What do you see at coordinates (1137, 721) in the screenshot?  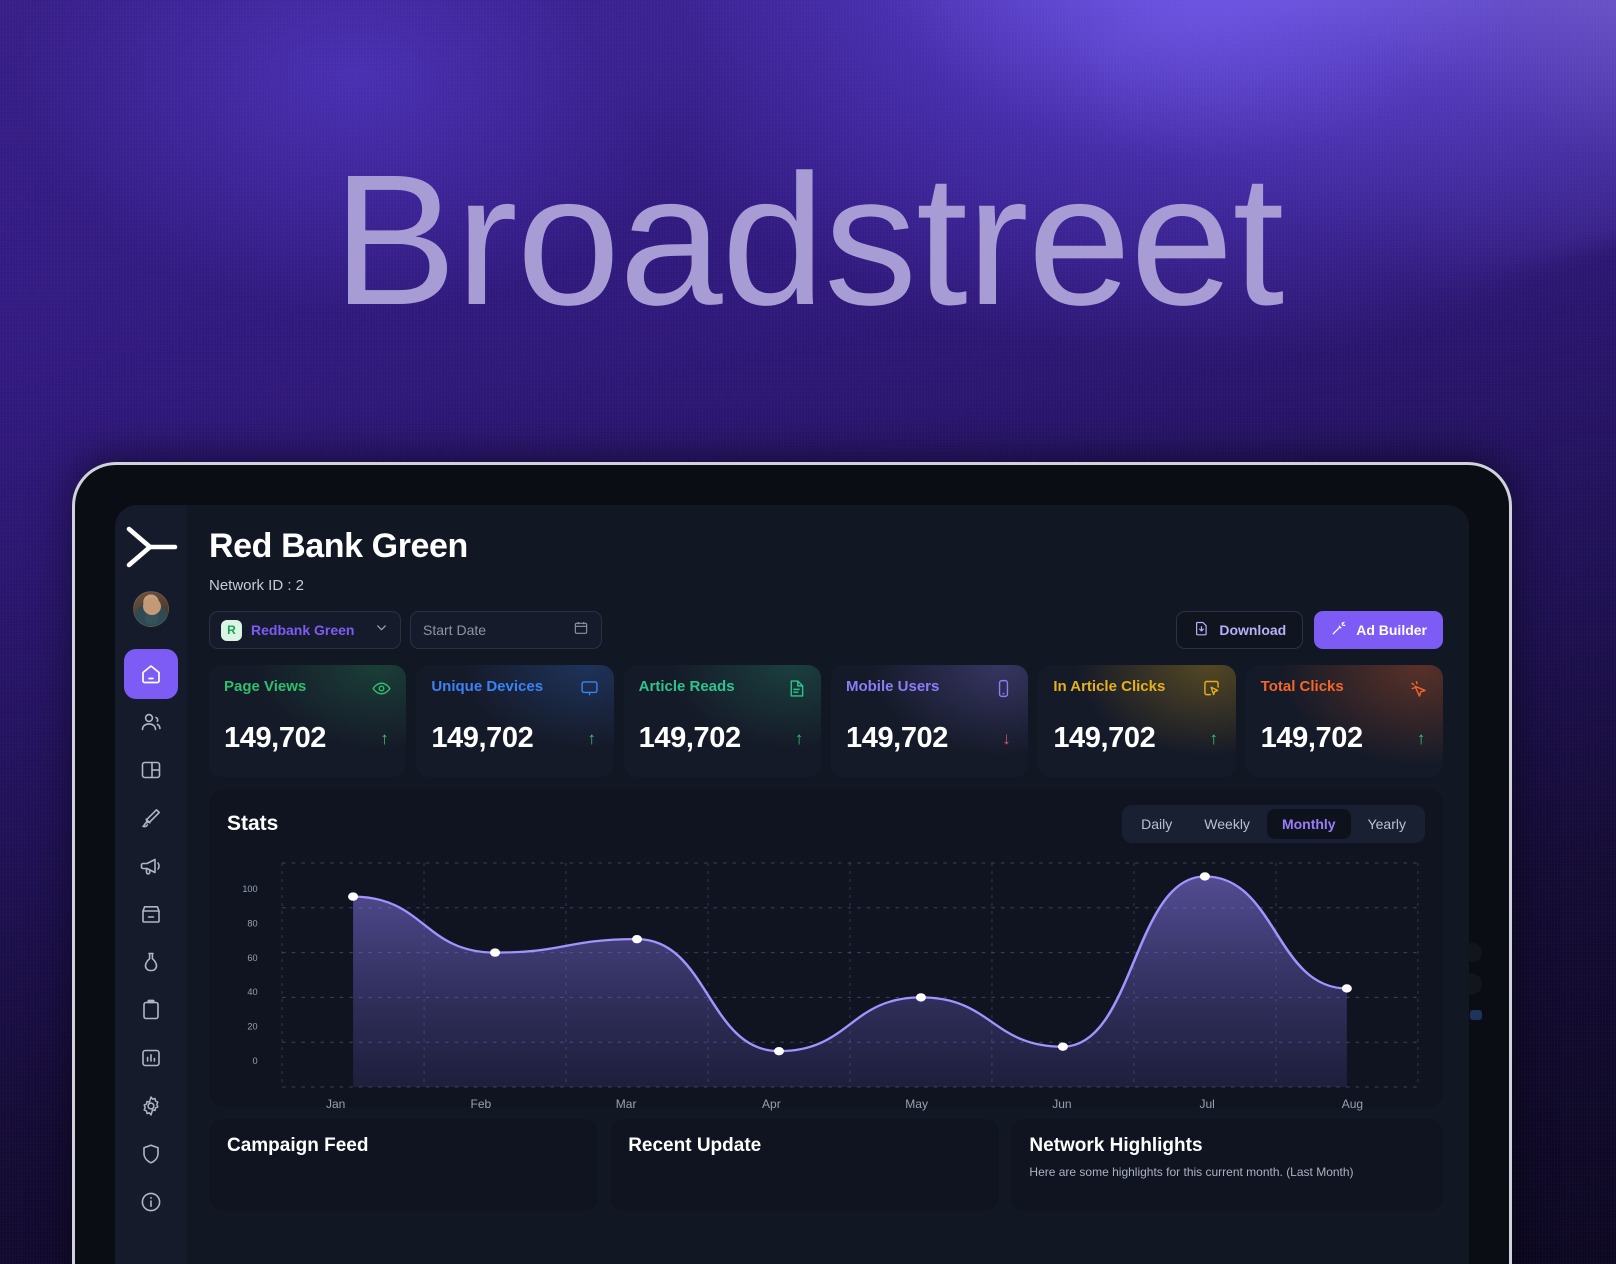 I see `stat-card-in-article-clicks: In Article Clicks 149,702 ↑` at bounding box center [1137, 721].